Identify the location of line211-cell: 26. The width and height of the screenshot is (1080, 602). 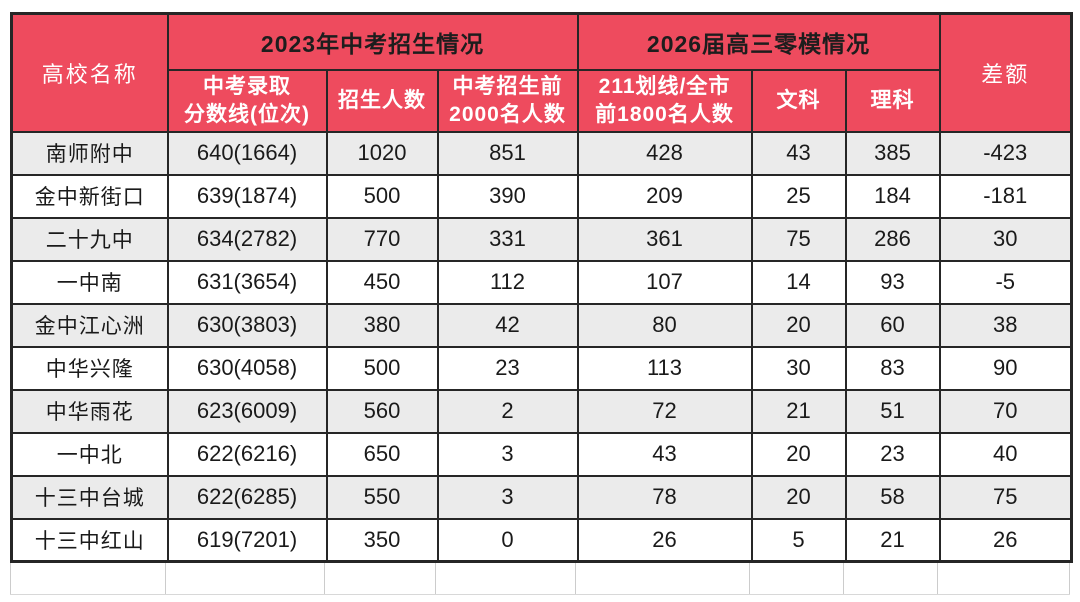
(664, 540).